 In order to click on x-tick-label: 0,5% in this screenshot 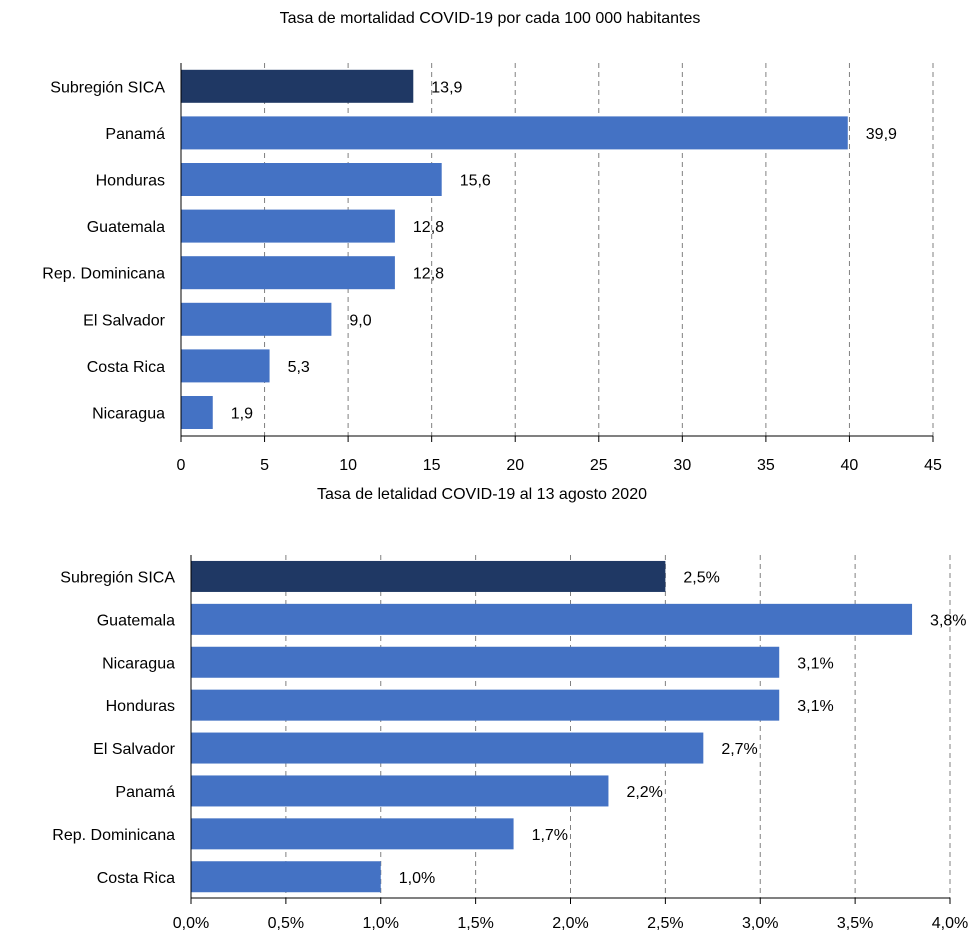, I will do `click(286, 923)`.